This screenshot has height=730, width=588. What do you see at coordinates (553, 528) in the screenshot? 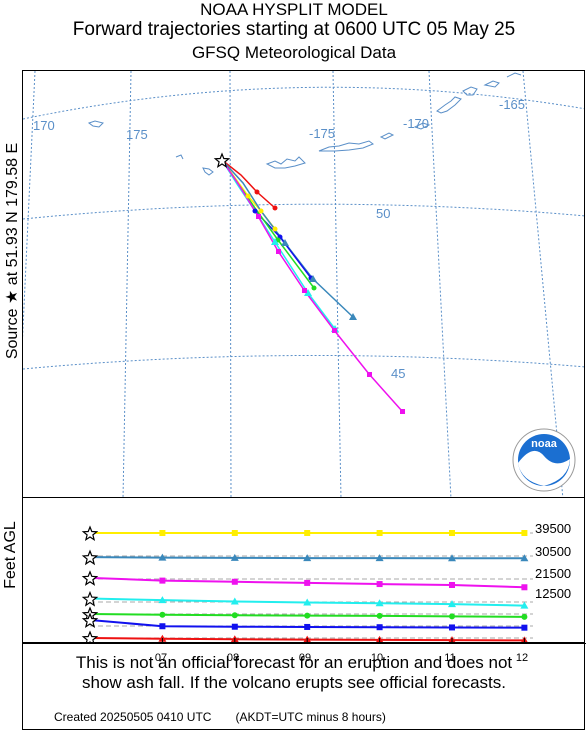
I see `alt-right-label-39500: 39500` at bounding box center [553, 528].